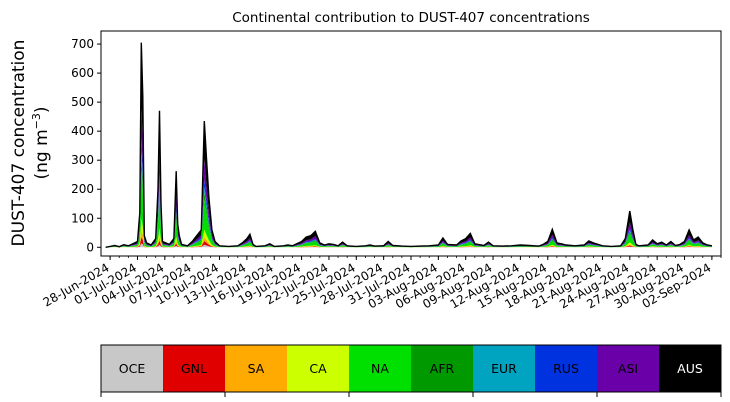 This screenshot has width=730, height=402. What do you see at coordinates (82, 44) in the screenshot?
I see `y-tick-label: 700` at bounding box center [82, 44].